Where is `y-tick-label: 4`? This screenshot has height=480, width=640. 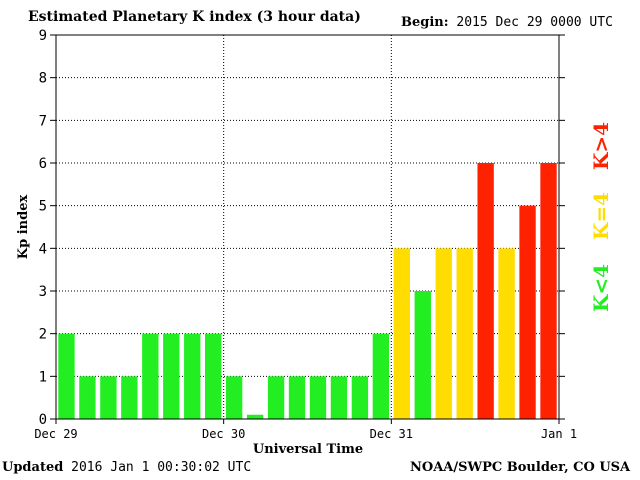
y-tick-label: 4 is located at coordinates (43, 249).